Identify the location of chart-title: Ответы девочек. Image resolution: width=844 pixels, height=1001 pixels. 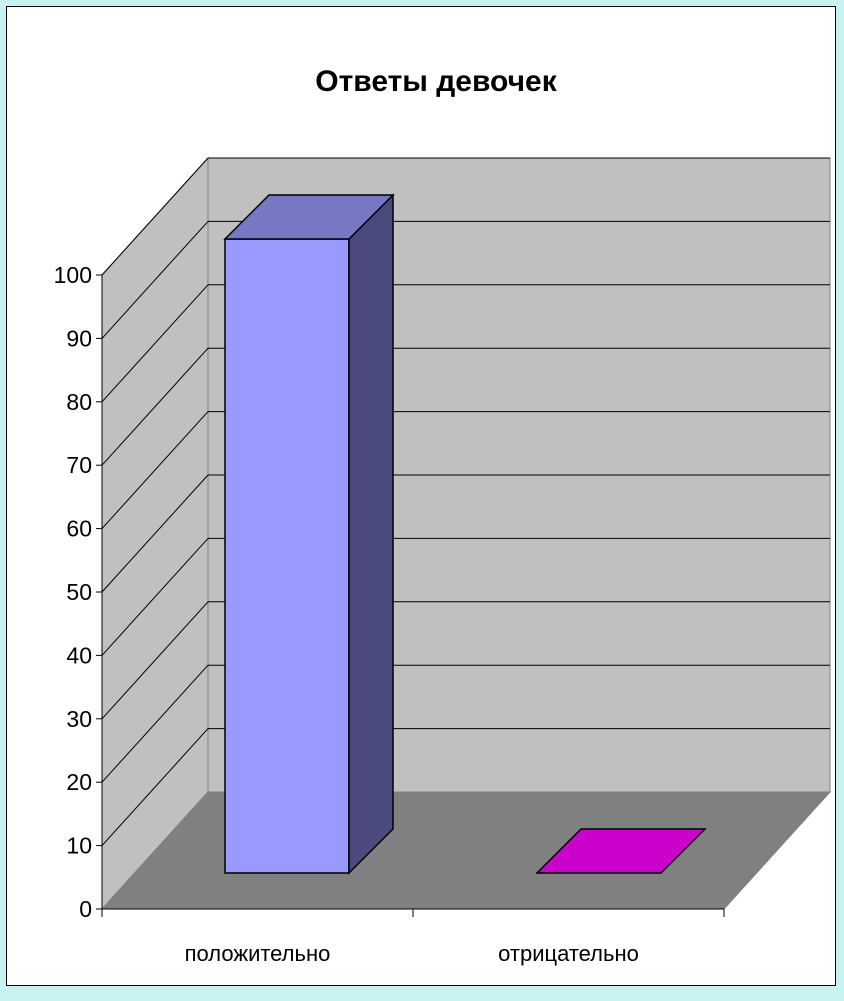
(436, 81).